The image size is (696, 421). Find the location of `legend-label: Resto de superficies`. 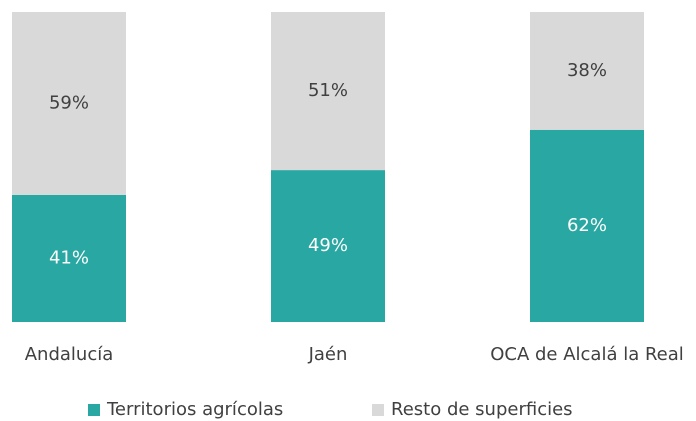

legend-label: Resto de superficies is located at coordinates (482, 409).